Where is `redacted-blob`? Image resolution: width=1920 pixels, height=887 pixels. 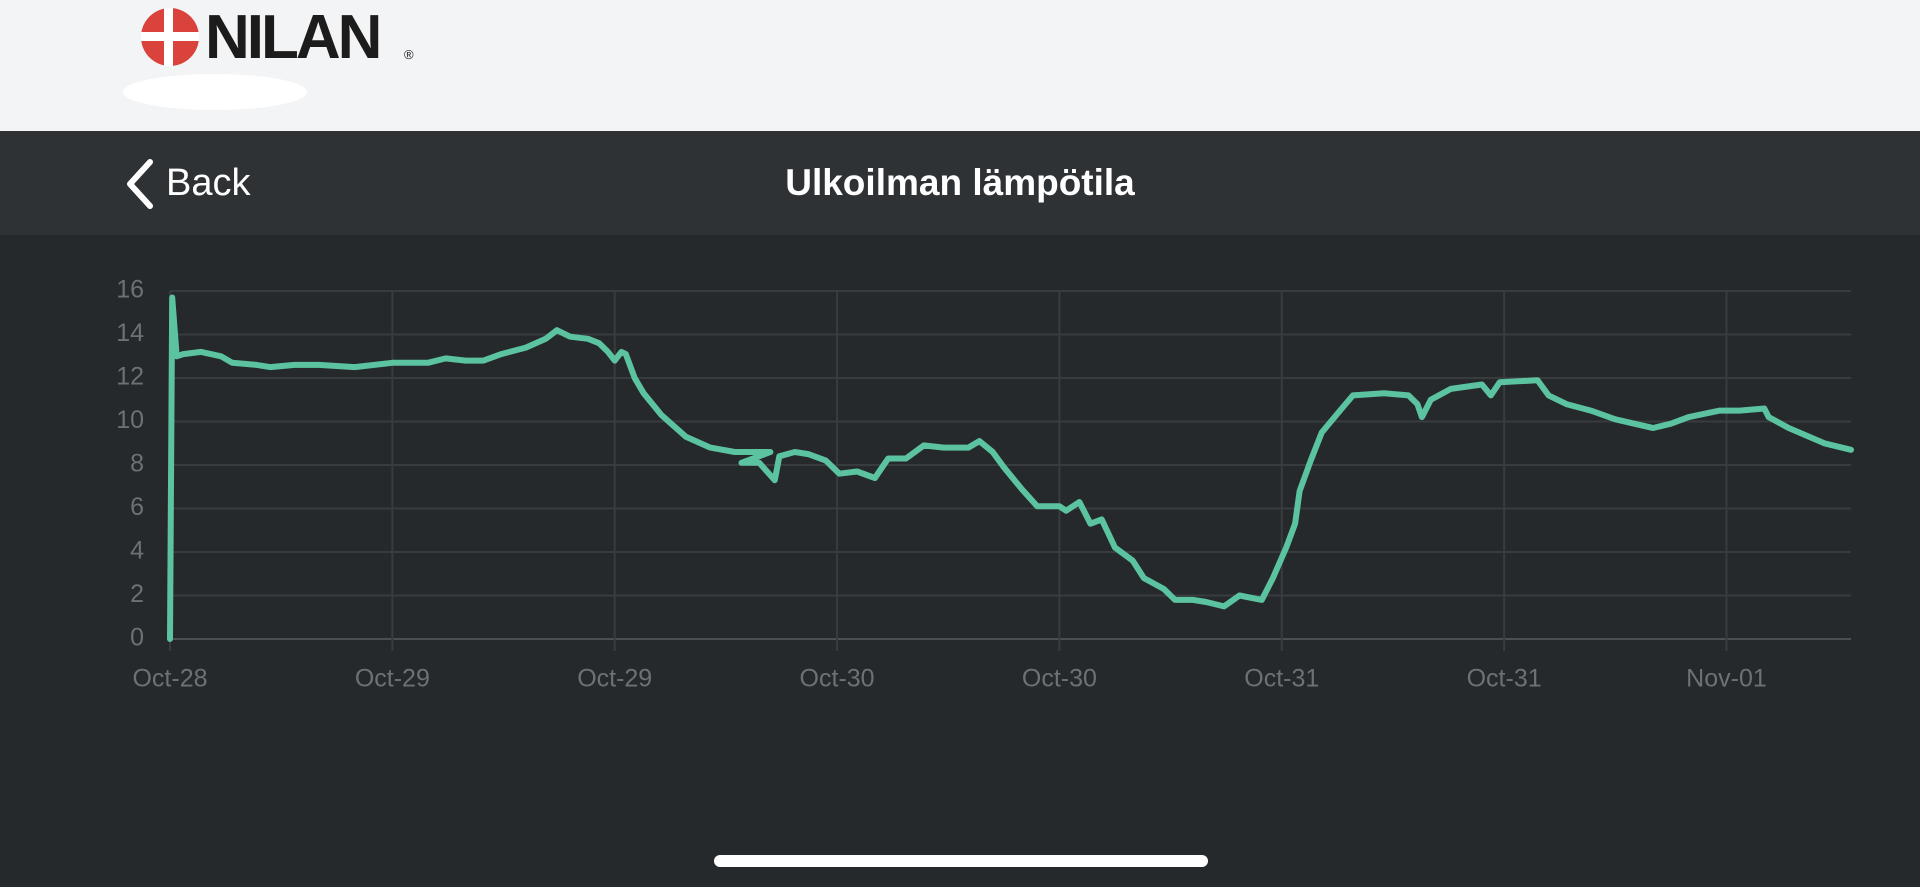
redacted-blob is located at coordinates (215, 92).